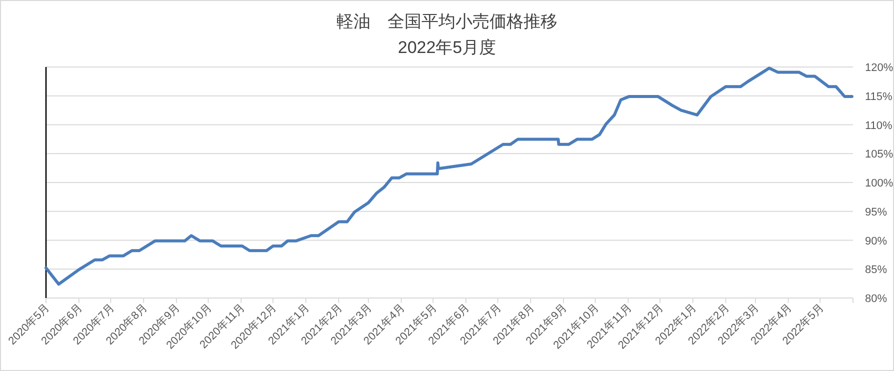 The width and height of the screenshot is (894, 371). What do you see at coordinates (879, 154) in the screenshot?
I see `y-tick-label: 105%` at bounding box center [879, 154].